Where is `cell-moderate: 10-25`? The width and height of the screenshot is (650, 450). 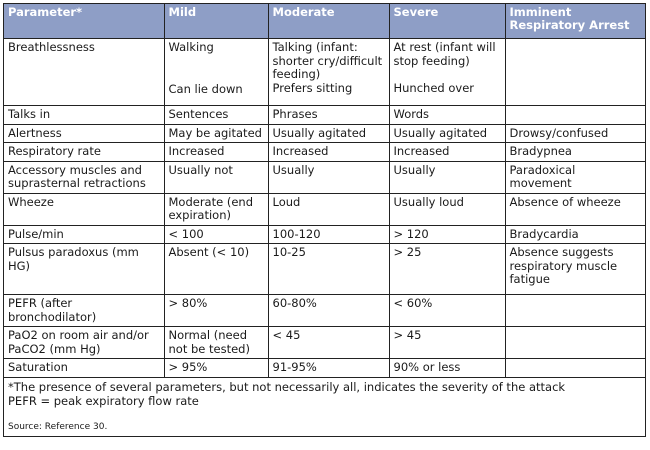
cell-moderate: 10-25 is located at coordinates (329, 269).